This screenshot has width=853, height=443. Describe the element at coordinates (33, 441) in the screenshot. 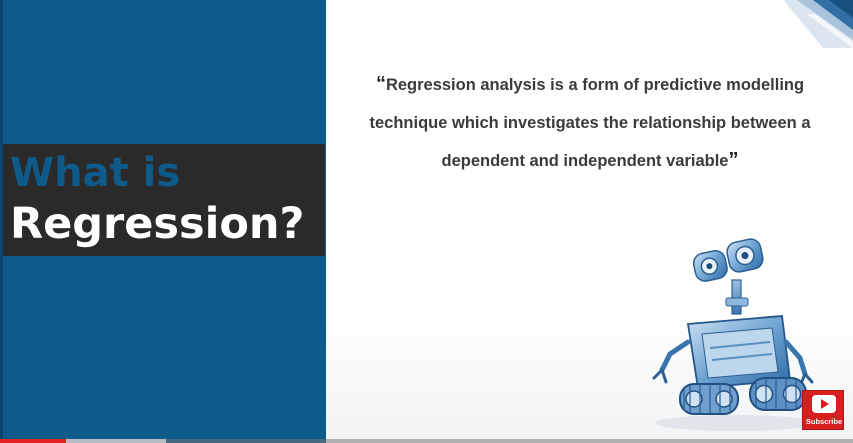

I see `progress-played` at that location.